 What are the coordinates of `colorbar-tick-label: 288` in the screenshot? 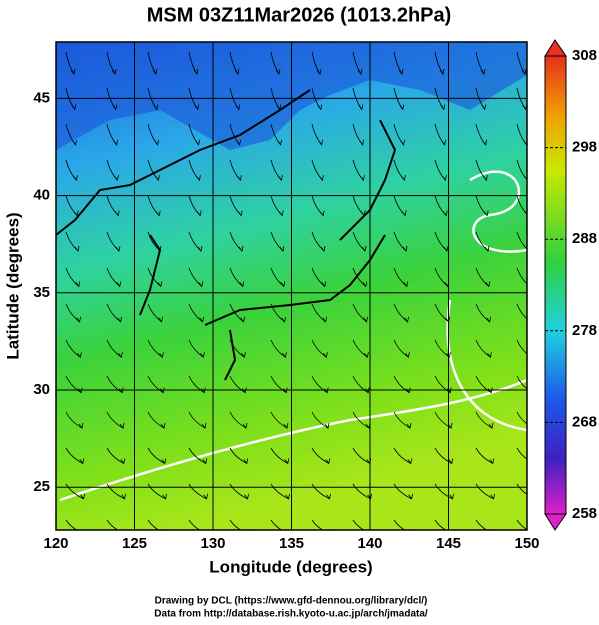 It's located at (584, 238).